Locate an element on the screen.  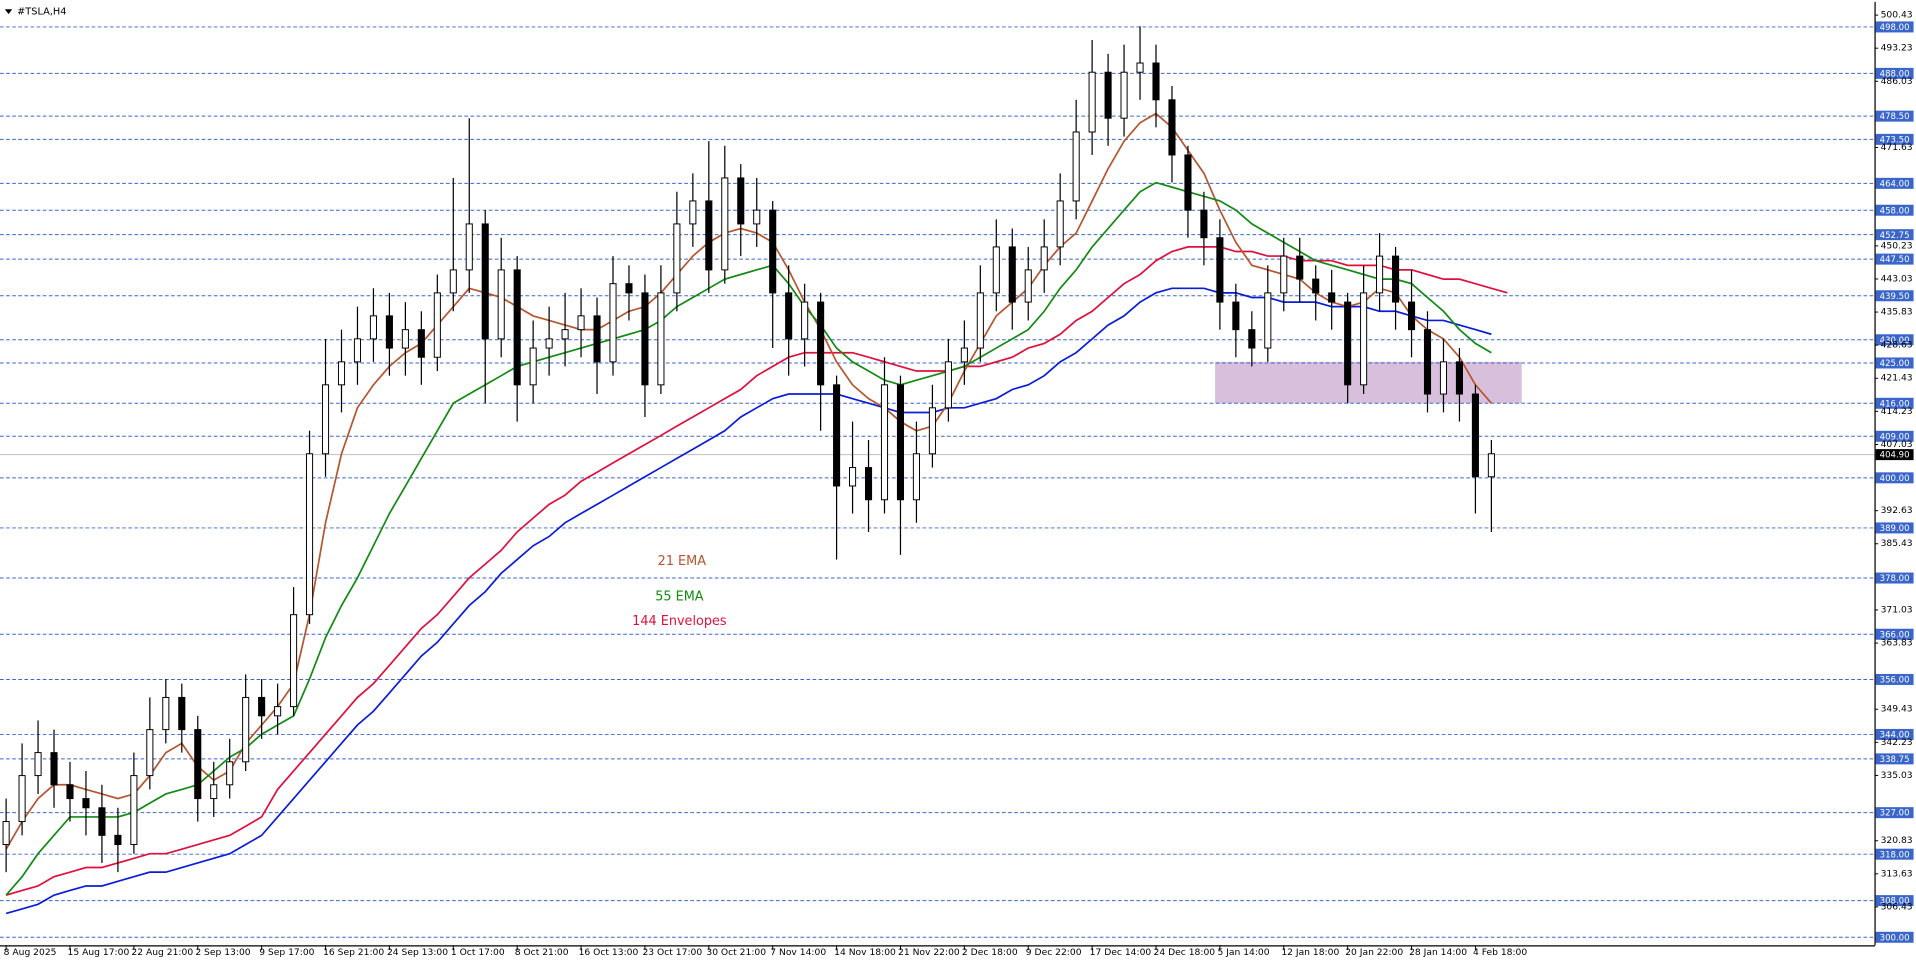
x-tick-label: 17 Dec 14:00 is located at coordinates (1121, 952).